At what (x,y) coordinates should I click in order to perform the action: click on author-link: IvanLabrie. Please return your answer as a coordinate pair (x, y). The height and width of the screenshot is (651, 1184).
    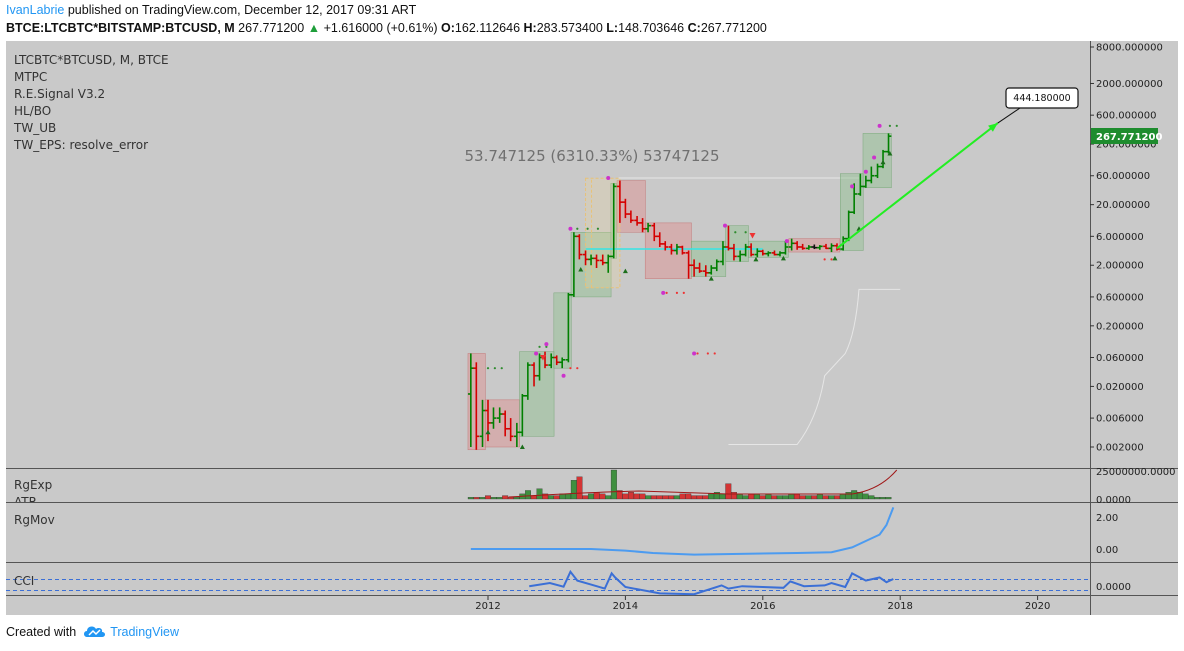
    Looking at the image, I should click on (35, 10).